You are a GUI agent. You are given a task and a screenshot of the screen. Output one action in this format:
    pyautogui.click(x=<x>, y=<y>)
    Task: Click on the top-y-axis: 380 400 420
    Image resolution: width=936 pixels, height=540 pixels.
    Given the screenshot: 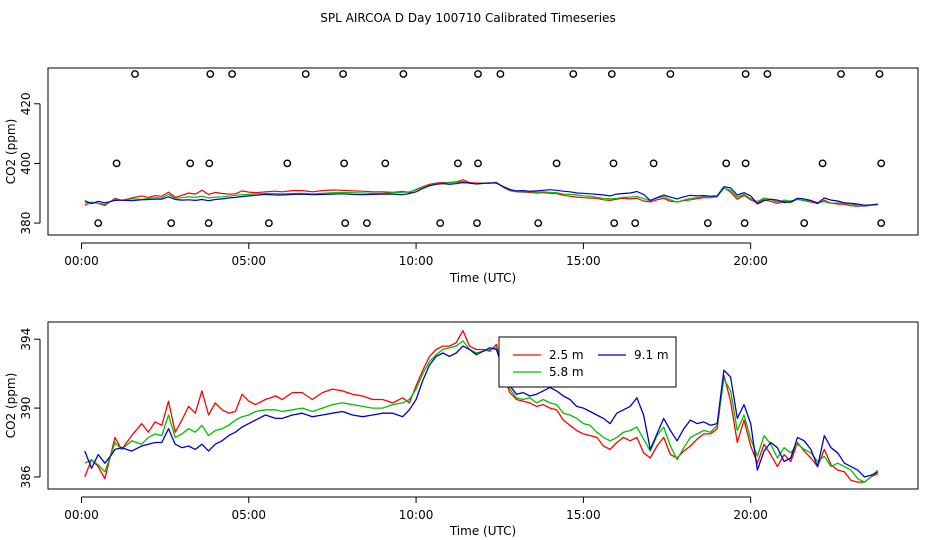 What is the action you would take?
    pyautogui.click(x=30, y=163)
    